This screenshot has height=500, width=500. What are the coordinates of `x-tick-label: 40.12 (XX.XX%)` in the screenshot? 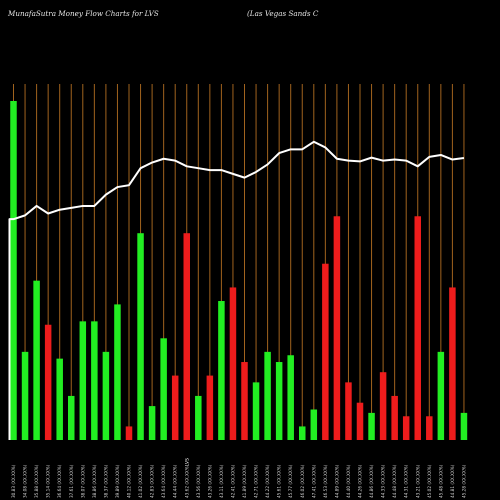 It's located at (129, 481).